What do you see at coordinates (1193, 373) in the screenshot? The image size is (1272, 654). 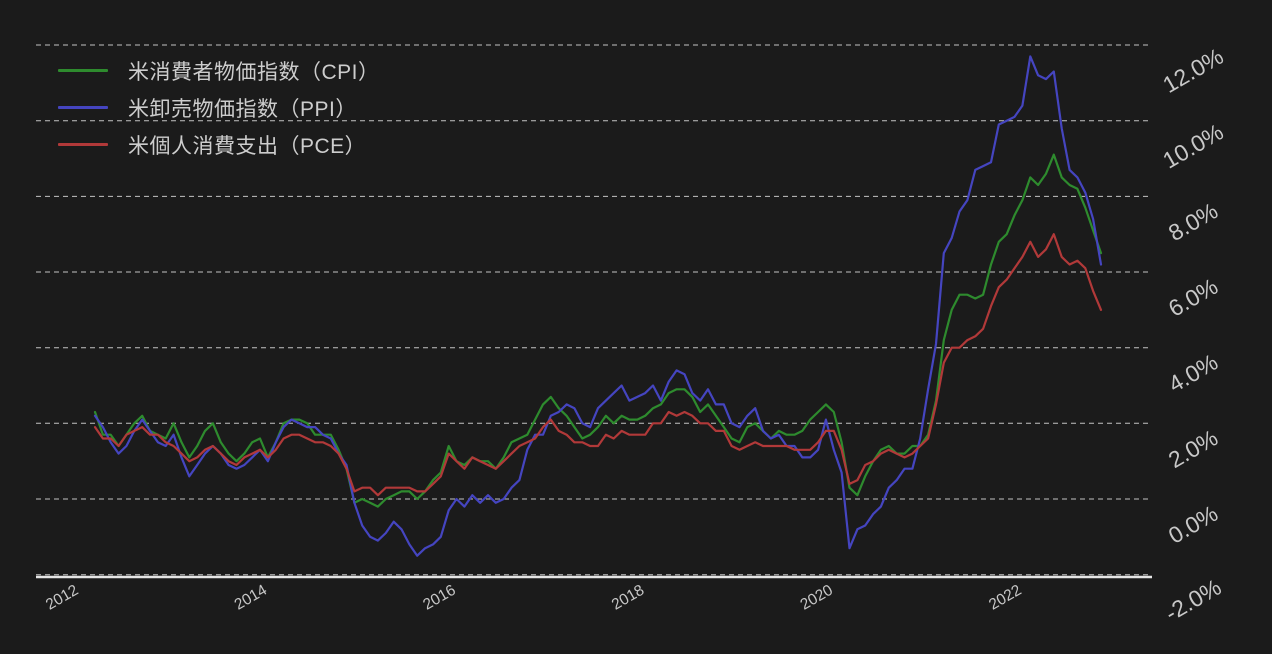 I see `y-axis-tick-label: 4.0%` at bounding box center [1193, 373].